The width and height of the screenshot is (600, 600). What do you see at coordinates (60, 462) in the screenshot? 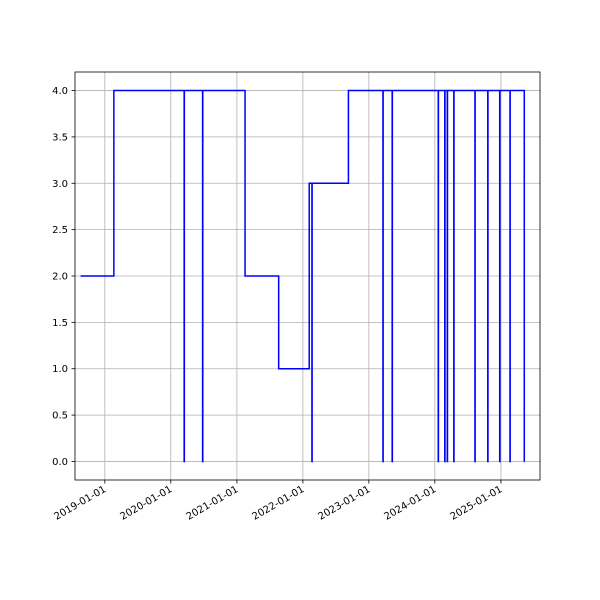
I see `y-tick-label: 0.0` at bounding box center [60, 462].